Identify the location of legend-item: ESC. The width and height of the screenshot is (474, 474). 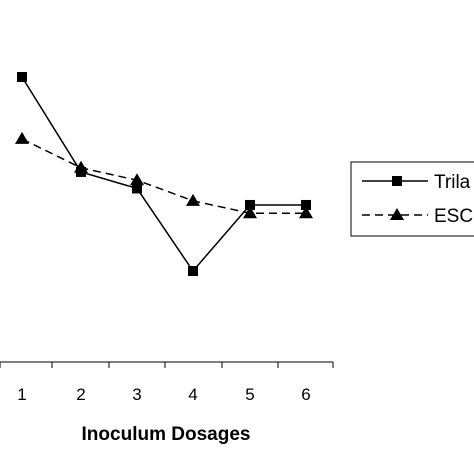
(417, 216).